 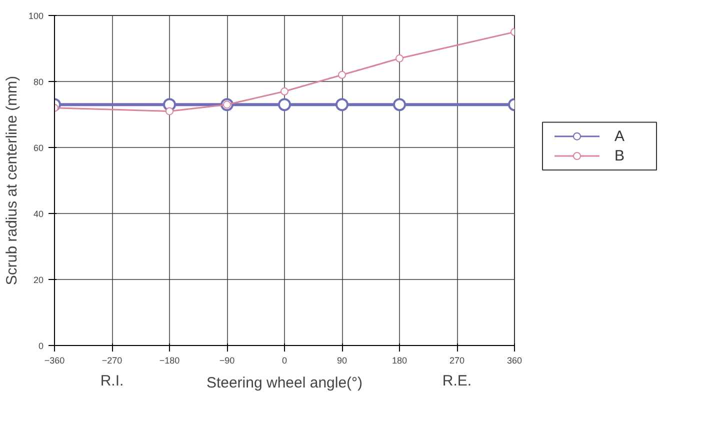 What do you see at coordinates (112, 361) in the screenshot?
I see `x-tick-label: −270` at bounding box center [112, 361].